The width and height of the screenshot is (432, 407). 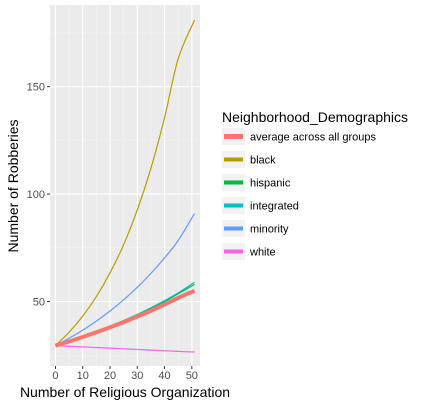 What do you see at coordinates (270, 184) in the screenshot?
I see `legend-label: hispanic` at bounding box center [270, 184].